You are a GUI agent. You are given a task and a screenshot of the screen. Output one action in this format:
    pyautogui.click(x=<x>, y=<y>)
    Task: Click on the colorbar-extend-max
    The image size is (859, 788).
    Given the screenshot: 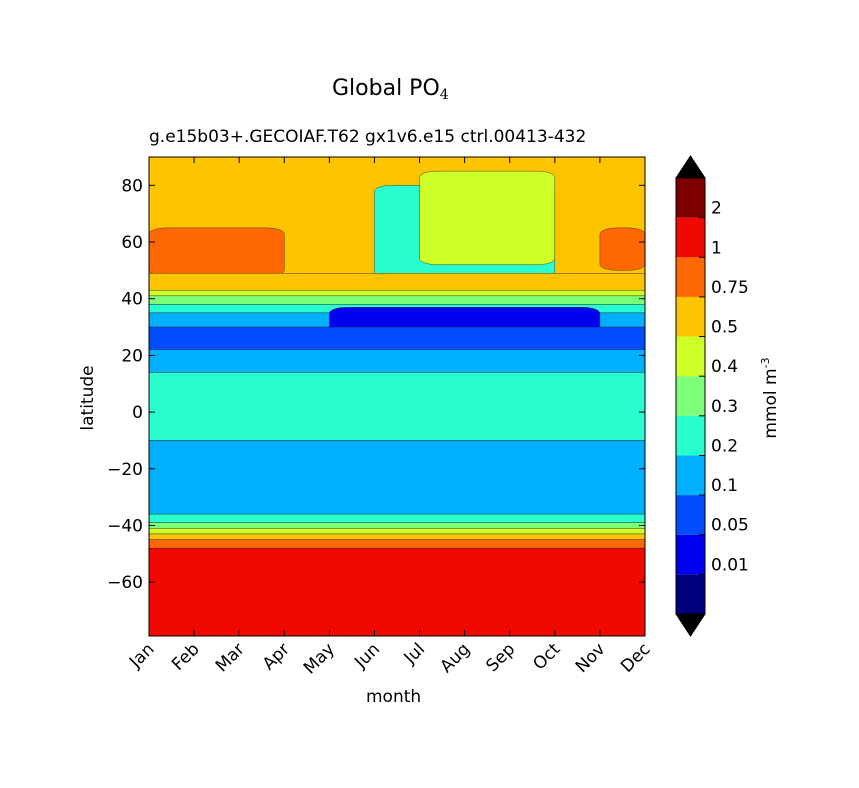 What is the action you would take?
    pyautogui.click(x=690, y=167)
    